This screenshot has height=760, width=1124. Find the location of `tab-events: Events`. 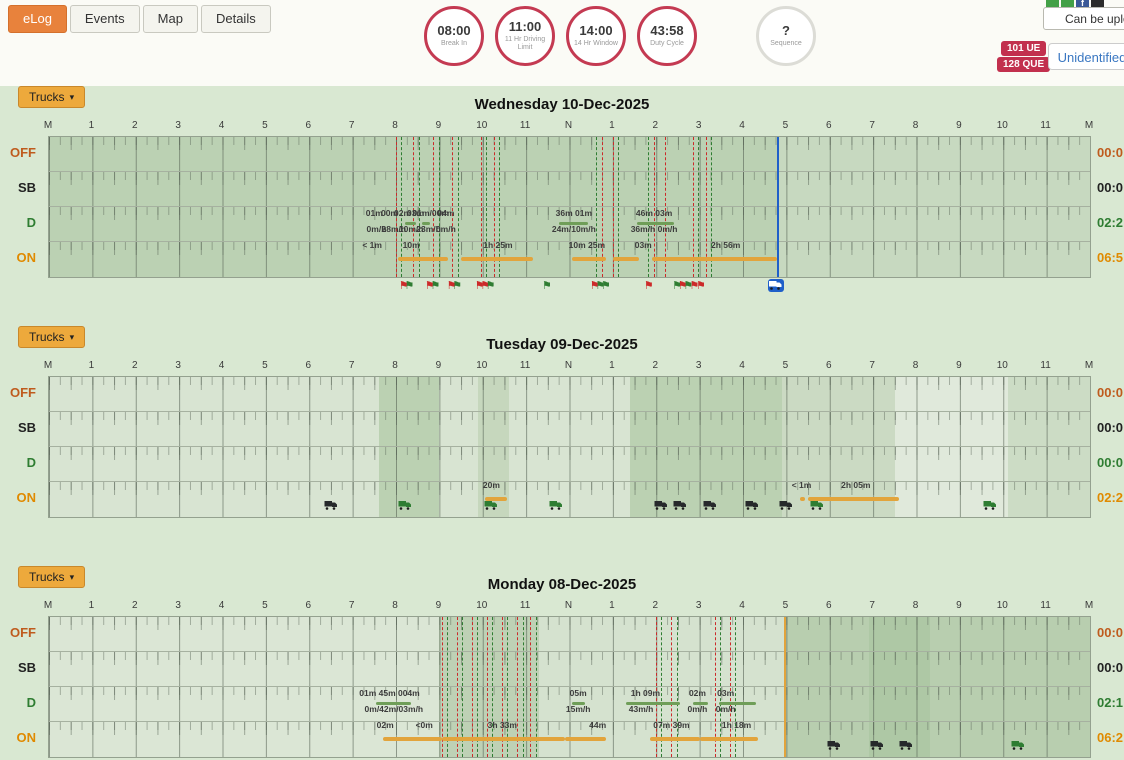

tab-events: Events is located at coordinates (104, 19).